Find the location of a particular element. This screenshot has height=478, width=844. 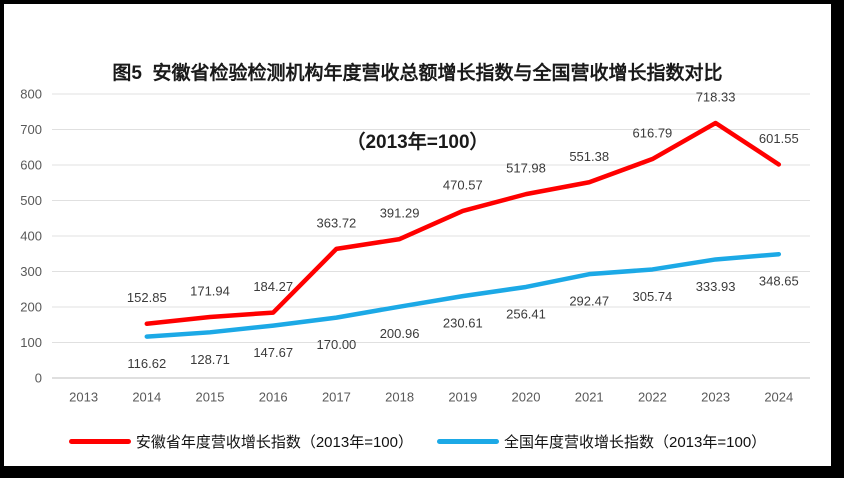

data-label: 333.93 is located at coordinates (716, 286).